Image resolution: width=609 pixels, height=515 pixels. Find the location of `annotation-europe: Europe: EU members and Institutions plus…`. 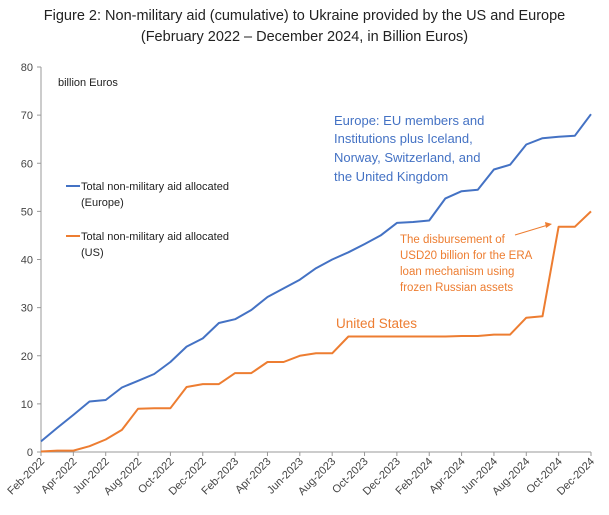

annotation-europe: Europe: EU members and Institutions plus… is located at coordinates (409, 148).